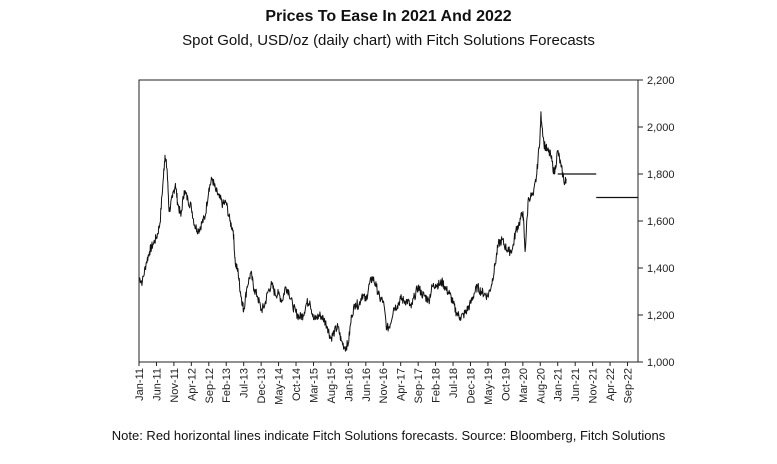 This screenshot has height=464, width=777. Describe the element at coordinates (472, 385) in the screenshot. I see `x-tick-label: Dec-18` at that location.